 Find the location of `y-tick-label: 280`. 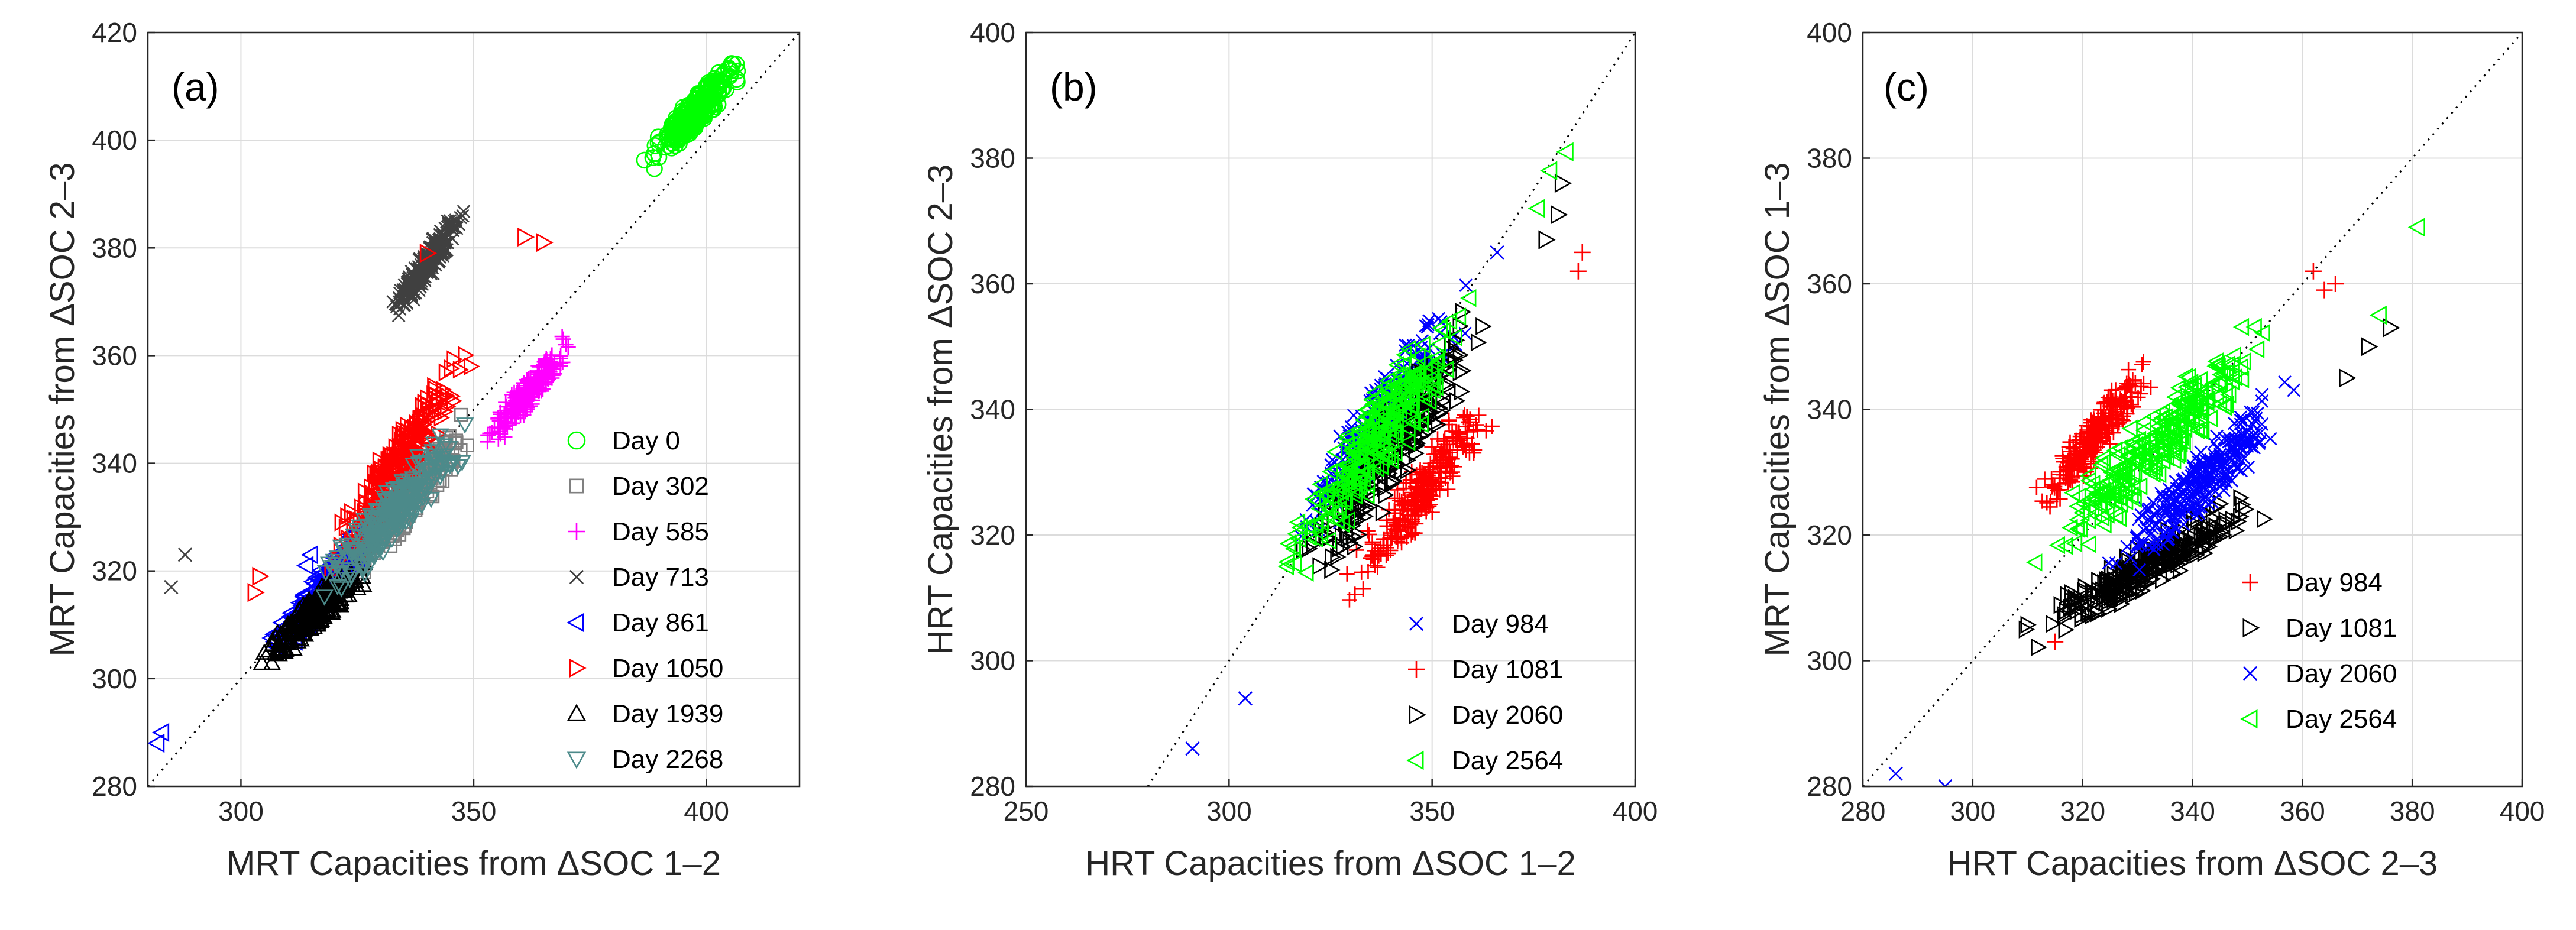

y-tick-label: 280 is located at coordinates (115, 786).